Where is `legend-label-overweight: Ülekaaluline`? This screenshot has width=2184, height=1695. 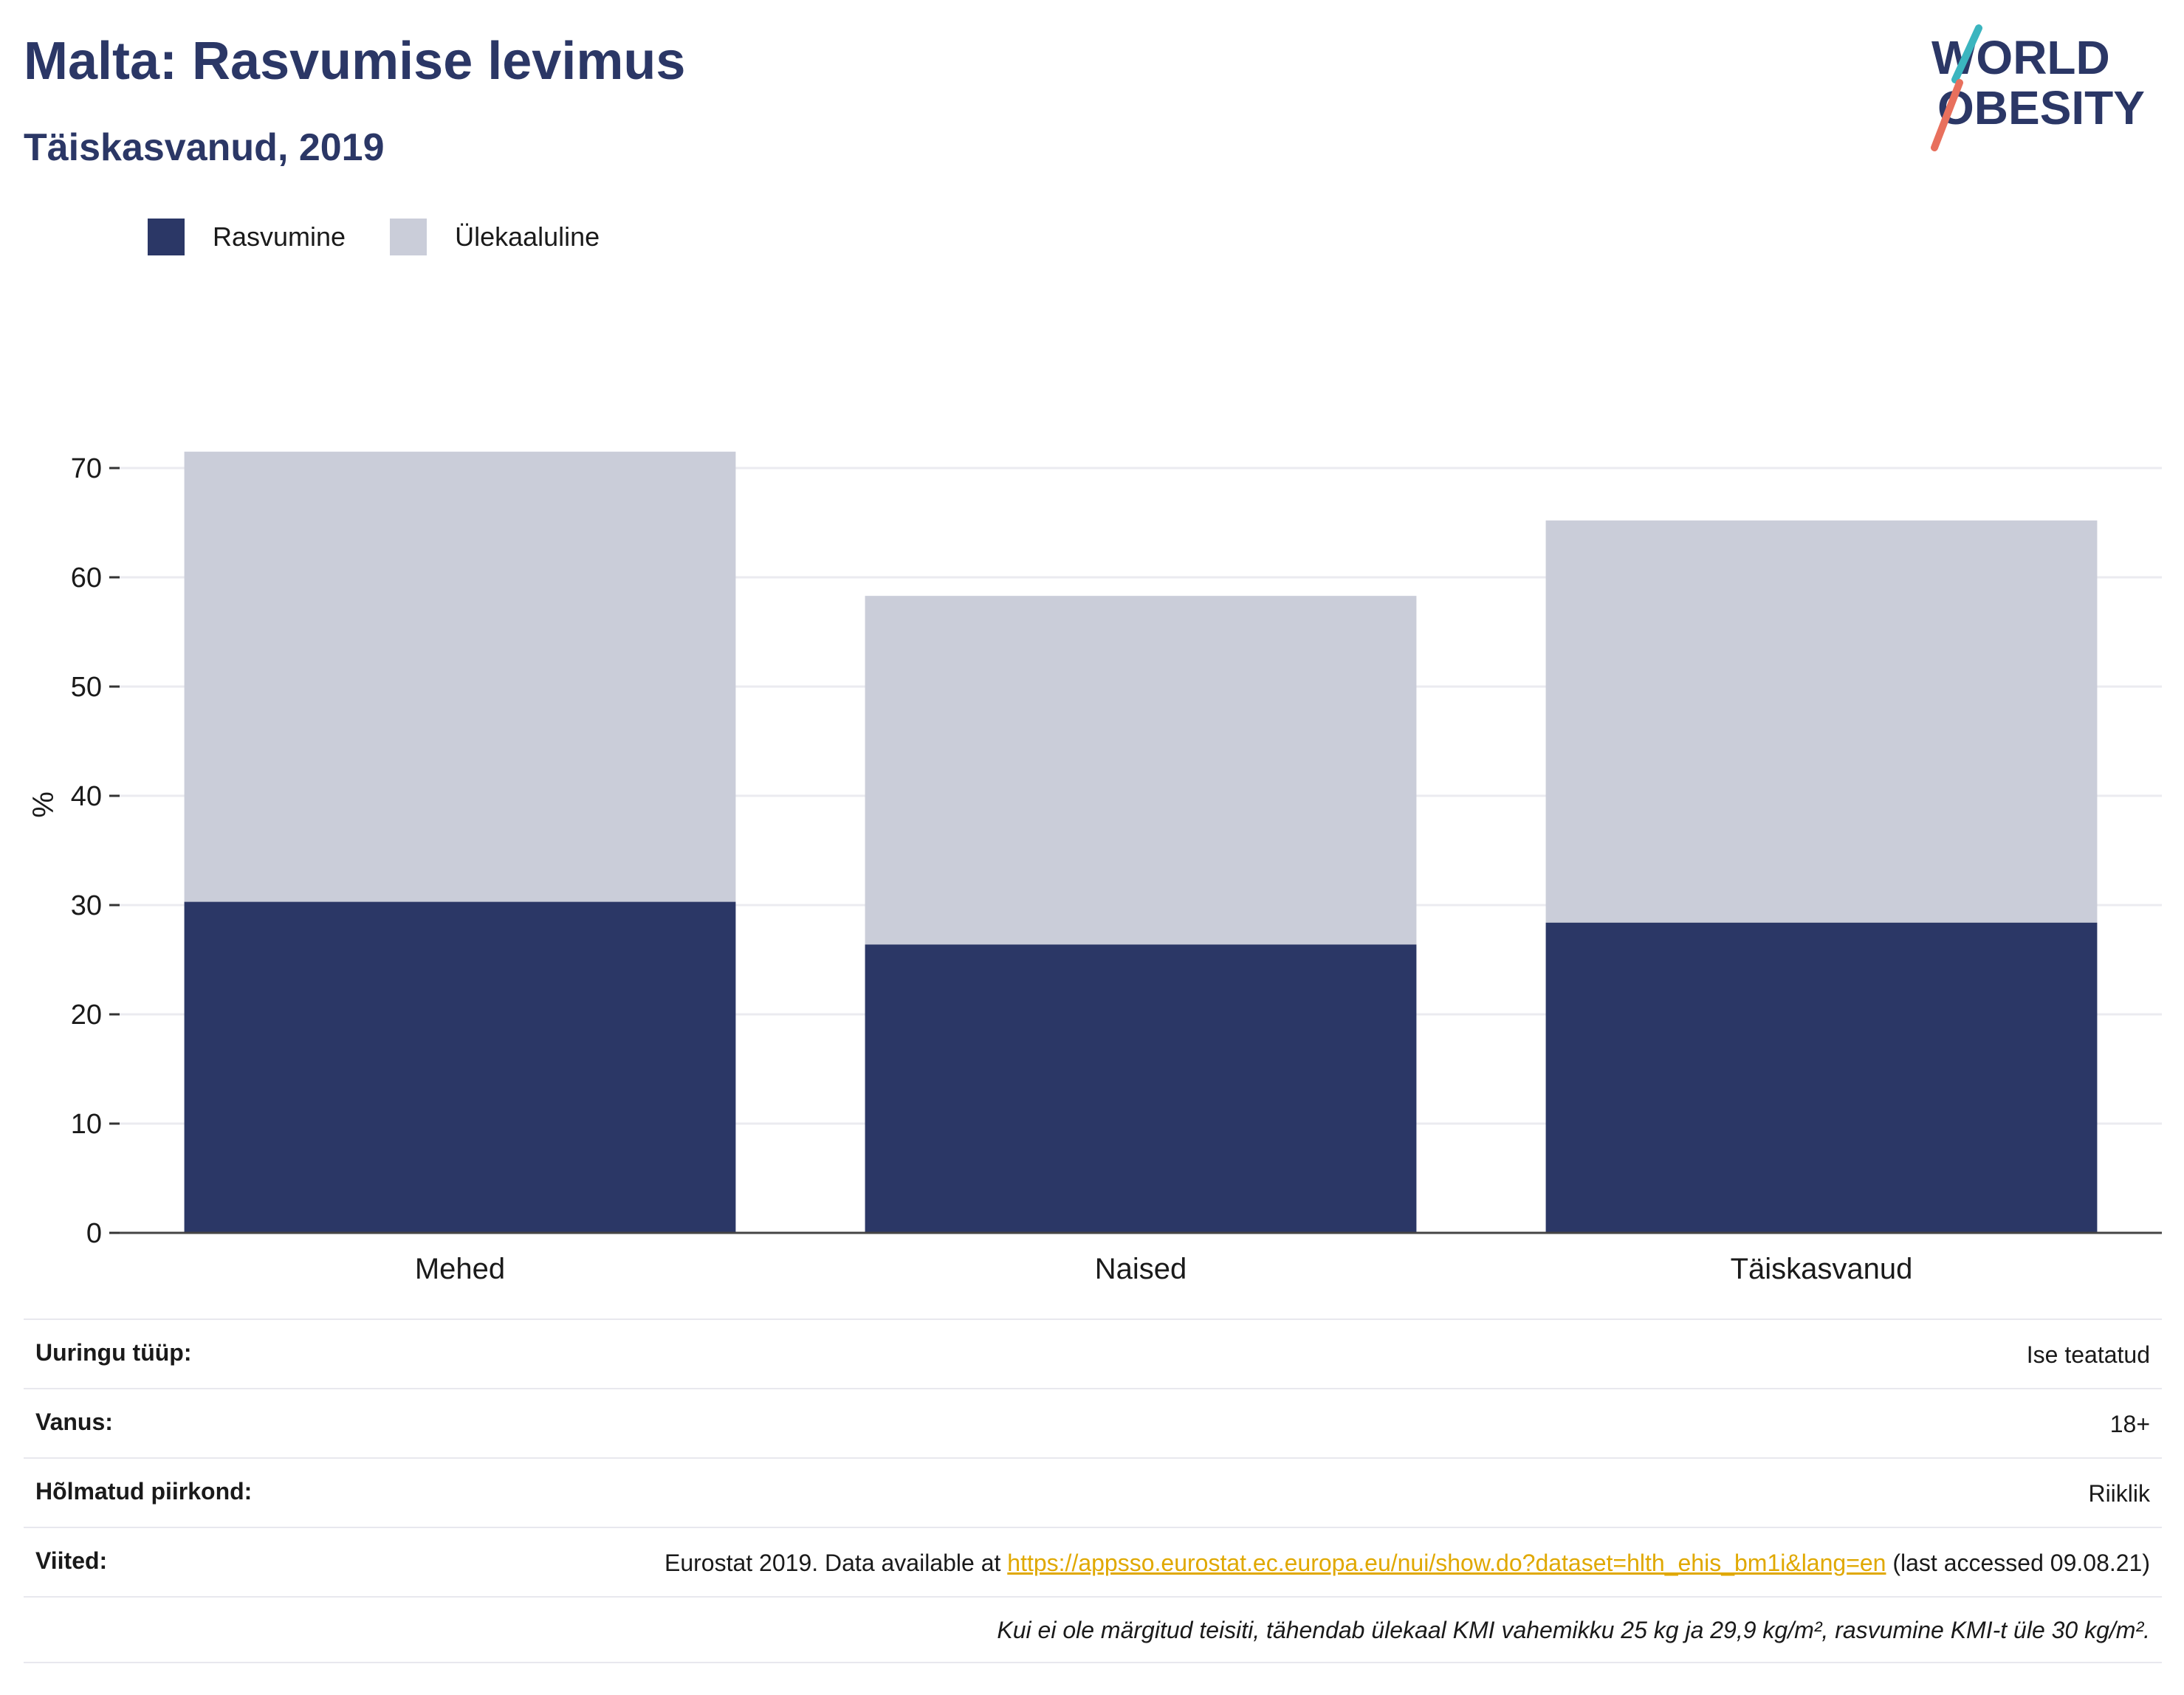
legend-label-overweight: Ülekaaluline is located at coordinates (527, 237).